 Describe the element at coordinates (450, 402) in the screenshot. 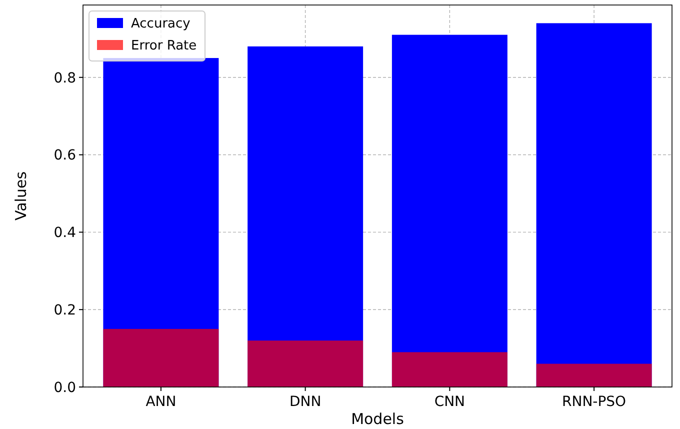

I see `x-tick-label: CNN` at that location.